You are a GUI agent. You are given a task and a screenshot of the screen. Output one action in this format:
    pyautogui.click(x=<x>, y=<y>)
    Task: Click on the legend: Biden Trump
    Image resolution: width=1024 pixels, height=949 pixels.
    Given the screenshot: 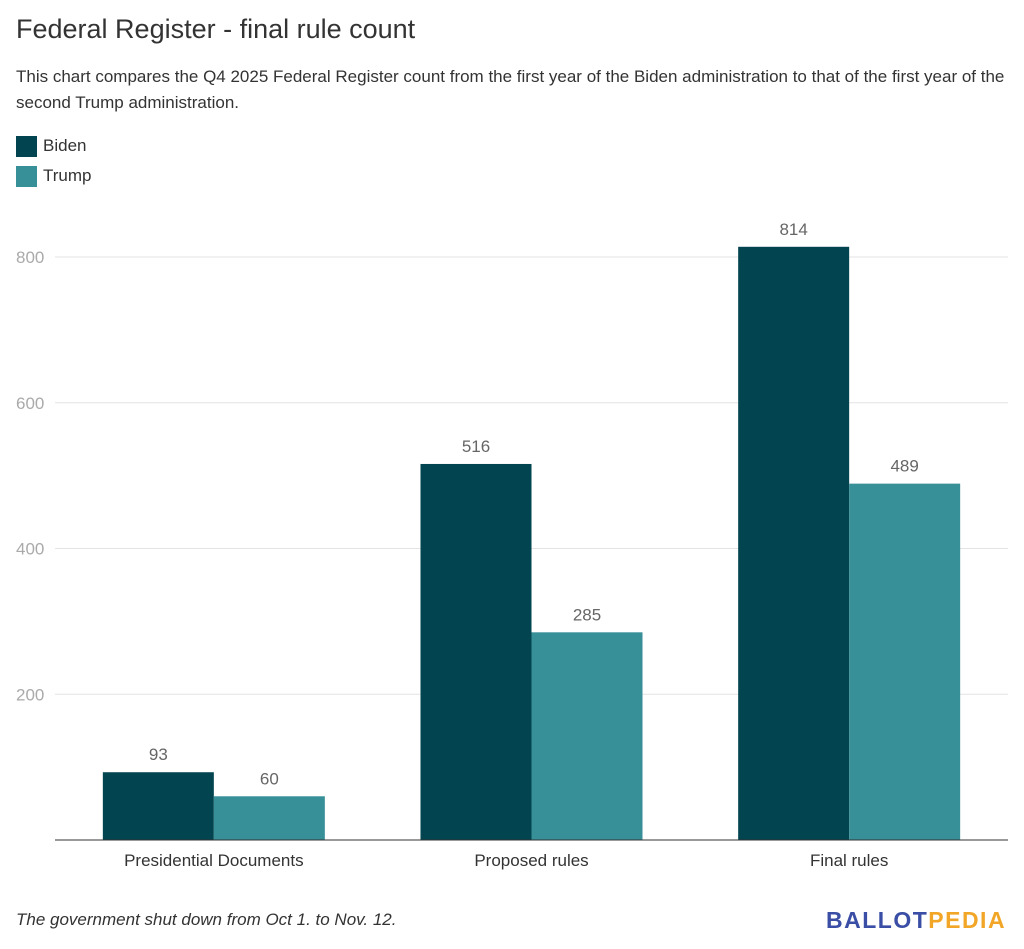 What is the action you would take?
    pyautogui.click(x=54, y=161)
    